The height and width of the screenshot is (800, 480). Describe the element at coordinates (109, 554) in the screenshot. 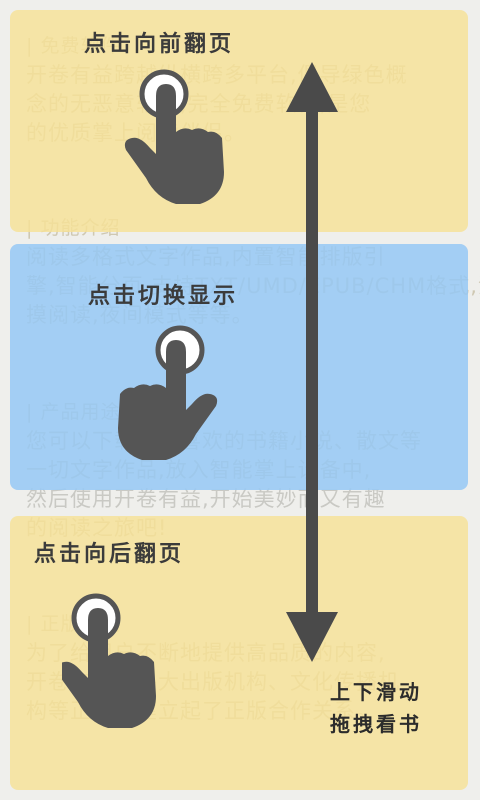

I see `next-page-label: 点击向后翻页` at that location.